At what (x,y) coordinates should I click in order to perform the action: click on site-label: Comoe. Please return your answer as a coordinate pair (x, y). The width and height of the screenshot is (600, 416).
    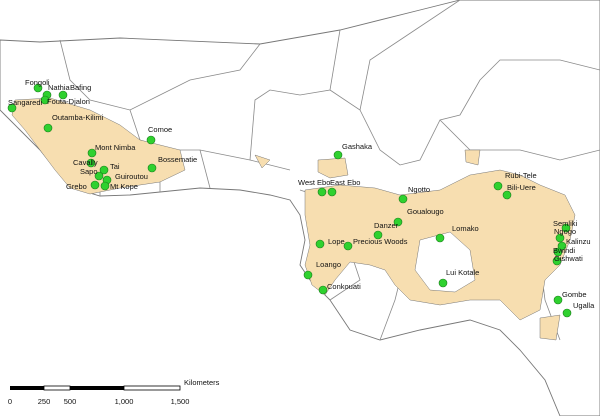
    Looking at the image, I should click on (160, 129).